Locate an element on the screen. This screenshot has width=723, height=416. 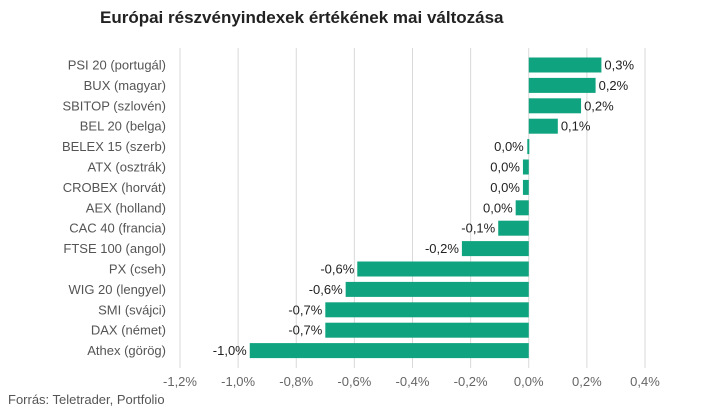
category-label: WIG 20 (lengyel) is located at coordinates (117, 289).